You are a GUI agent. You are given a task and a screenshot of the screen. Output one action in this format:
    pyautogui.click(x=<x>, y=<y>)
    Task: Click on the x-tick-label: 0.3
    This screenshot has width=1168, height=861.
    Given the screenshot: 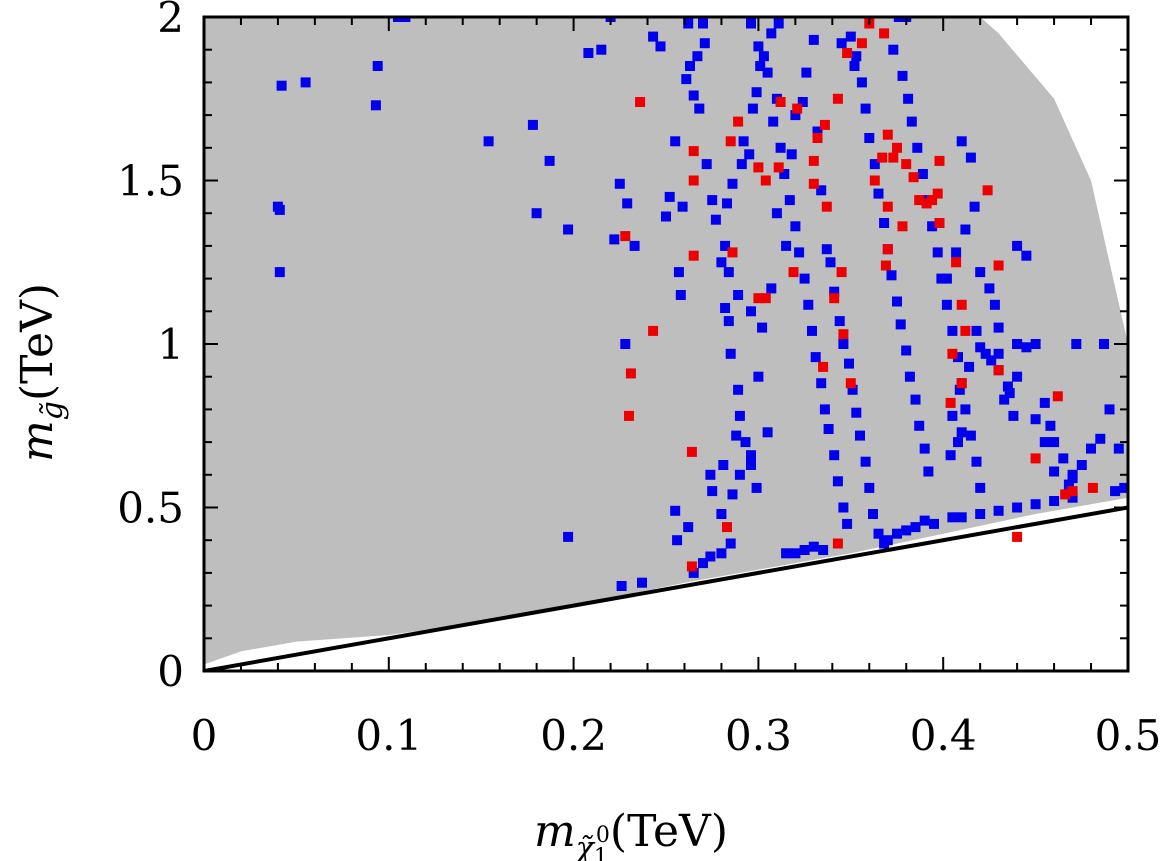 What is the action you would take?
    pyautogui.click(x=758, y=735)
    